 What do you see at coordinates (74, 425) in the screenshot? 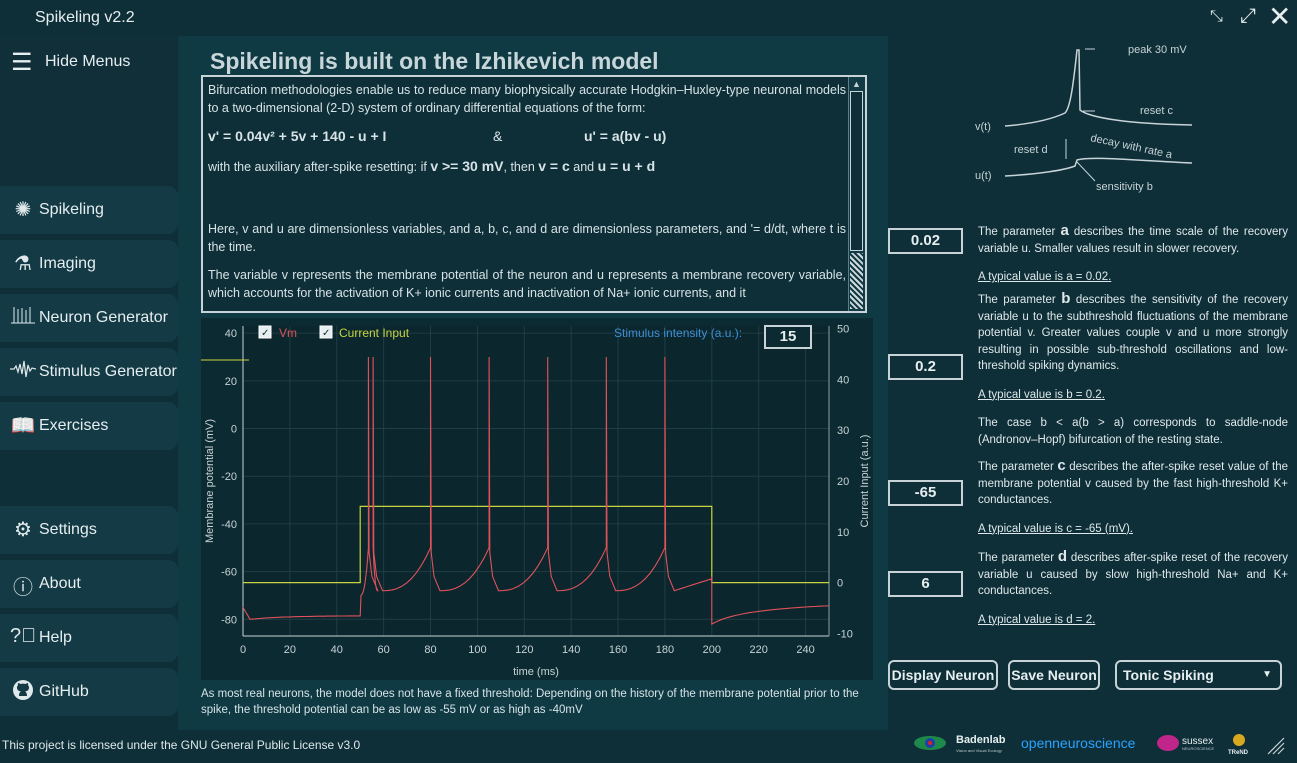
I see `sidebar-item-label: Exercises` at bounding box center [74, 425].